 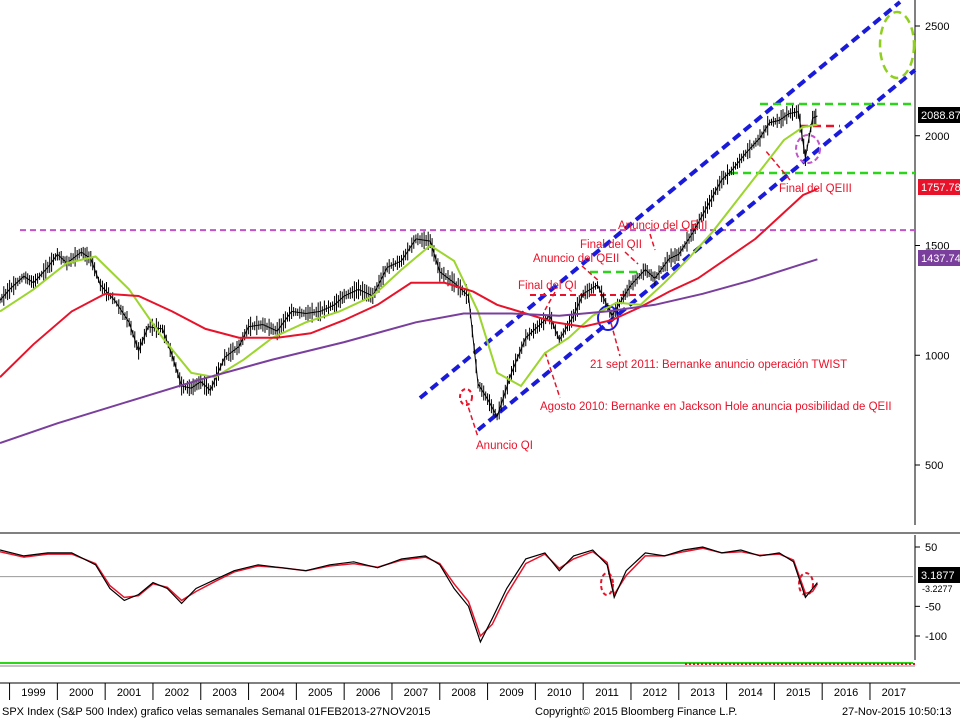 What do you see at coordinates (655, 693) in the screenshot?
I see `x-tick-label-2012: 2012` at bounding box center [655, 693].